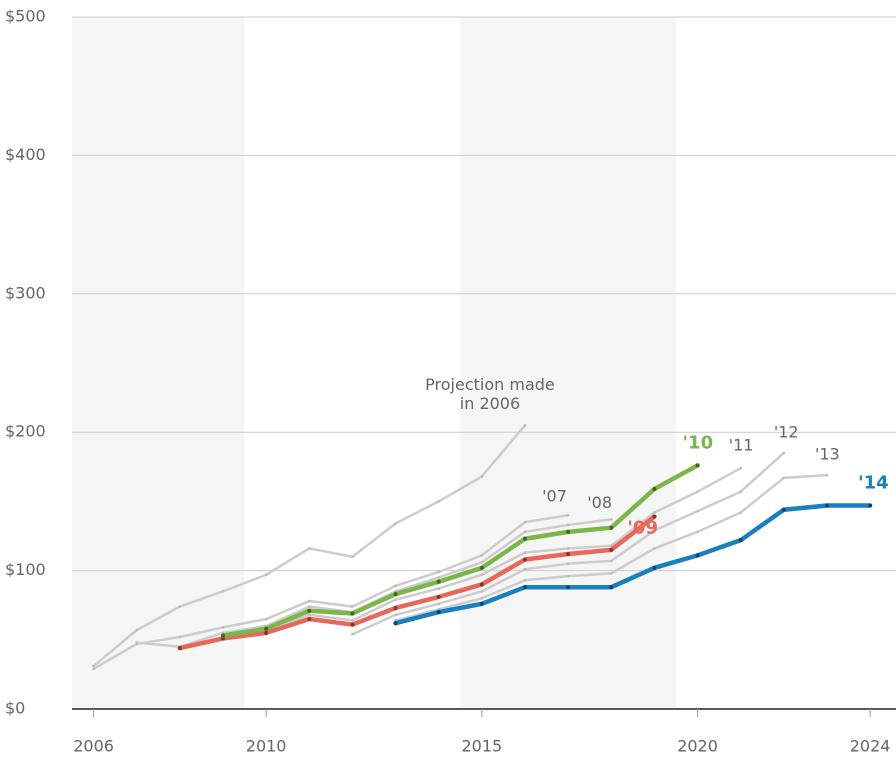 This screenshot has height=758, width=896. I want to click on y-tick-label: $0, so click(15, 708).